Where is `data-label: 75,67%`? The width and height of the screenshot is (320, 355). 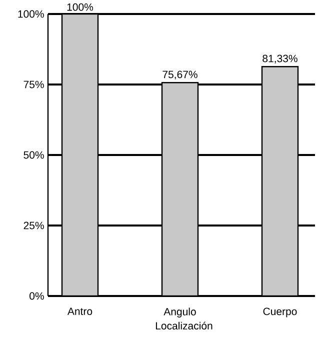
data-label: 75,67% is located at coordinates (180, 75).